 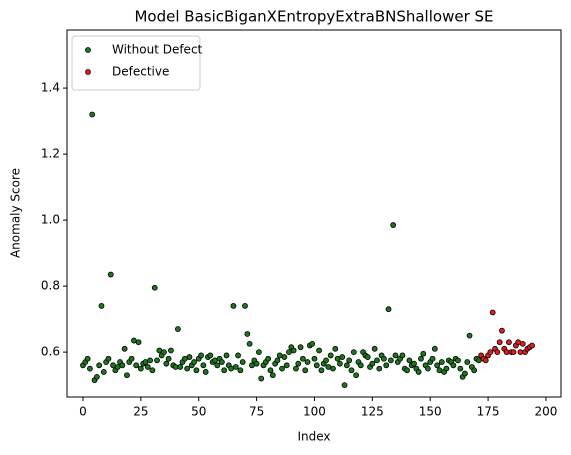 What do you see at coordinates (430, 412) in the screenshot?
I see `x-tick-label: 150` at bounding box center [430, 412].